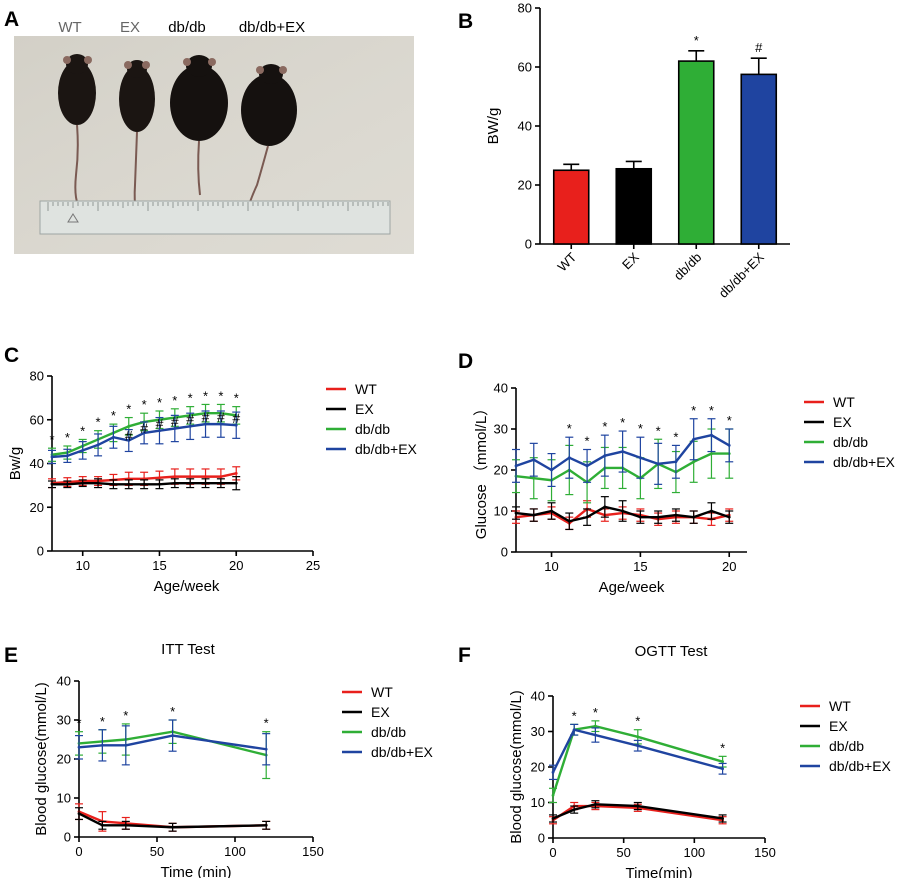 The width and height of the screenshot is (906, 878). Describe the element at coordinates (741, 274) in the screenshot. I see `x-tick-label: db/db+EX` at that location.